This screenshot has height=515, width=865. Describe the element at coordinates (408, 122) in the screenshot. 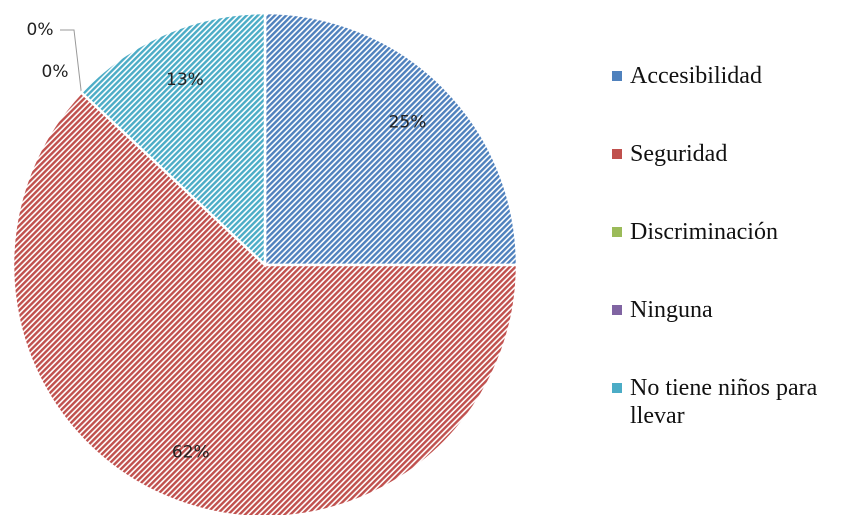

I see `data-label: 25%` at that location.